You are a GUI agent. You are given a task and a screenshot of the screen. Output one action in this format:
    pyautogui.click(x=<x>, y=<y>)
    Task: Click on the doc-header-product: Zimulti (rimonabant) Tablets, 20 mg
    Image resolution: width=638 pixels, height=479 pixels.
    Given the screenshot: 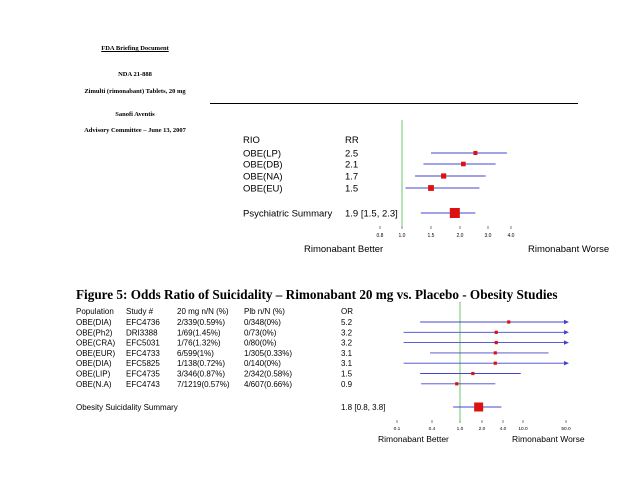 What is the action you would take?
    pyautogui.click(x=135, y=91)
    